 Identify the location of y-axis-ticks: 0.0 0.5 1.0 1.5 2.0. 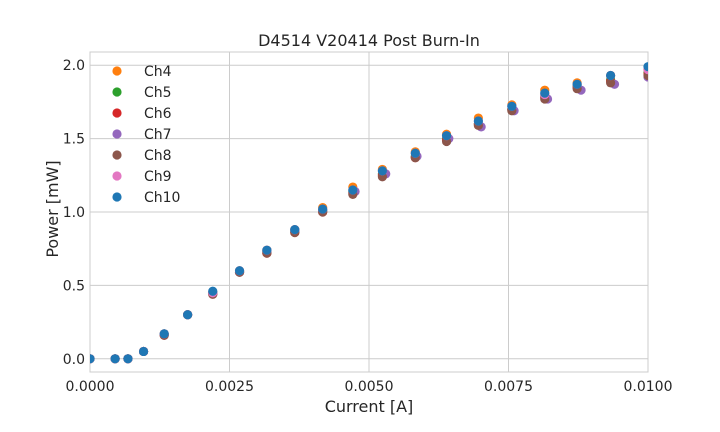
(74, 213).